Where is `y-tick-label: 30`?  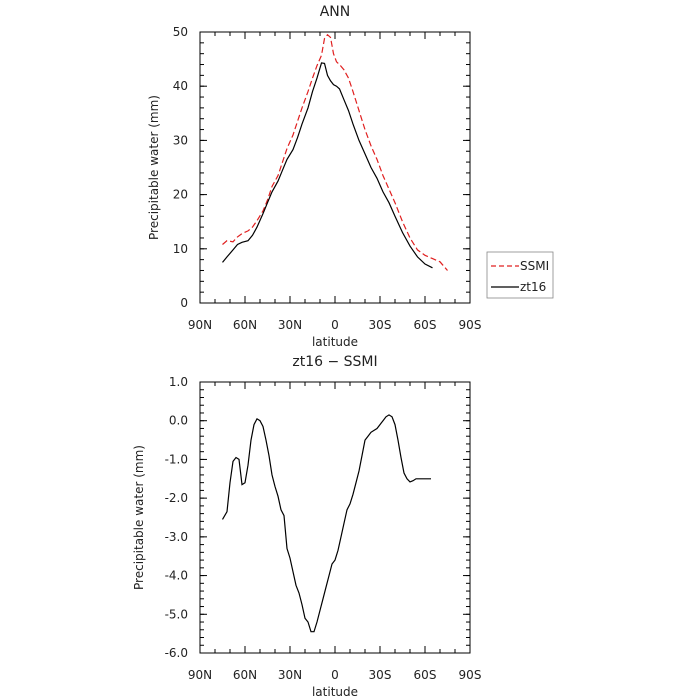
y-tick-label: 30 is located at coordinates (180, 140).